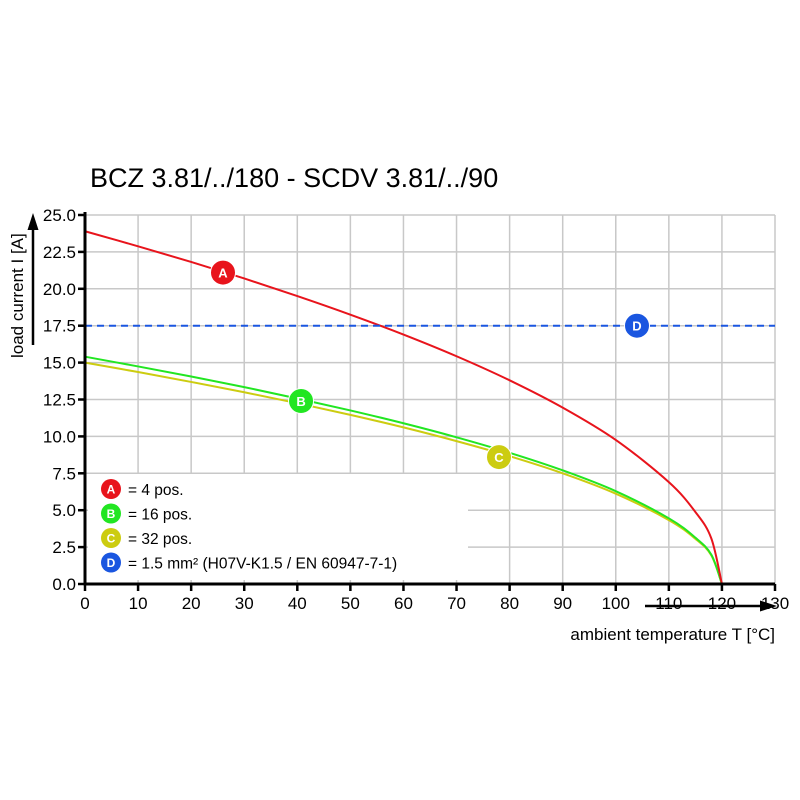  I want to click on series-marker-label: D, so click(636, 326).